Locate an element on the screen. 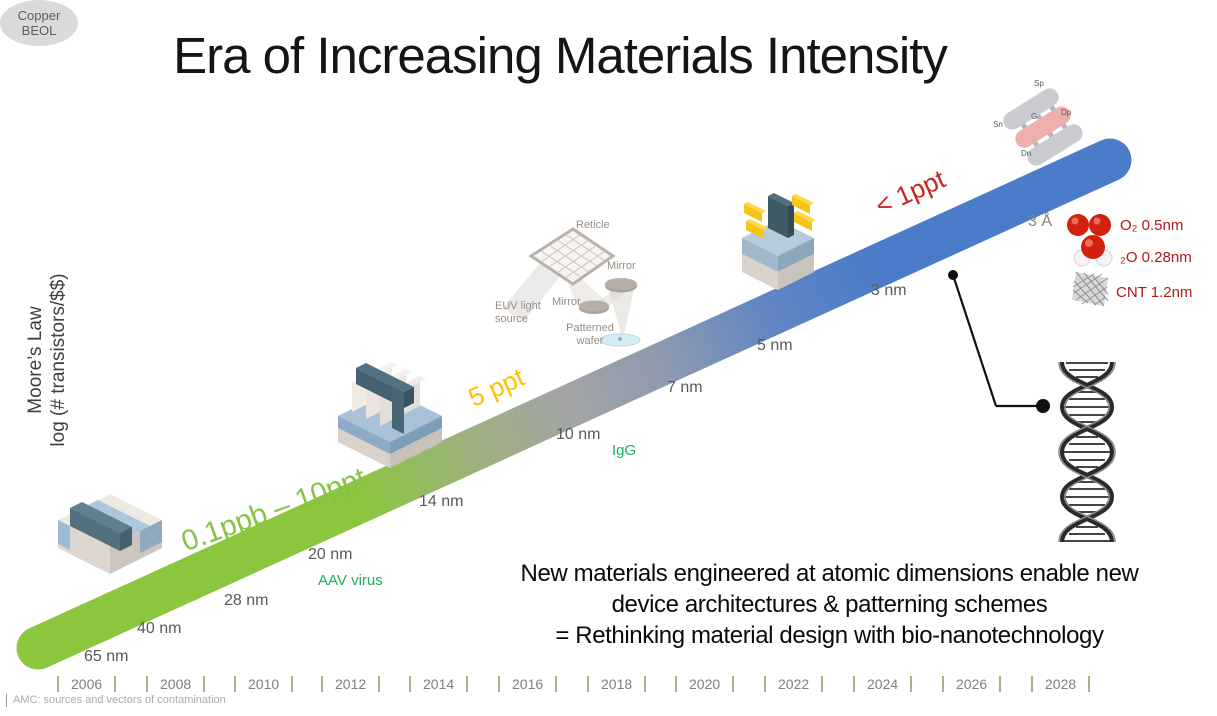  year-group: 2022 is located at coordinates (794, 684).